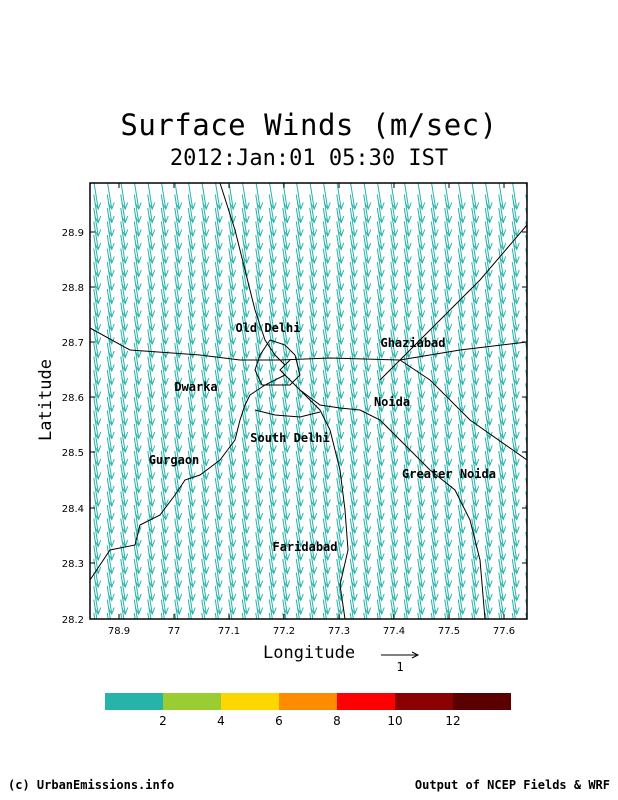 The width and height of the screenshot is (618, 800). I want to click on x-tick-label: 77.3, so click(339, 631).